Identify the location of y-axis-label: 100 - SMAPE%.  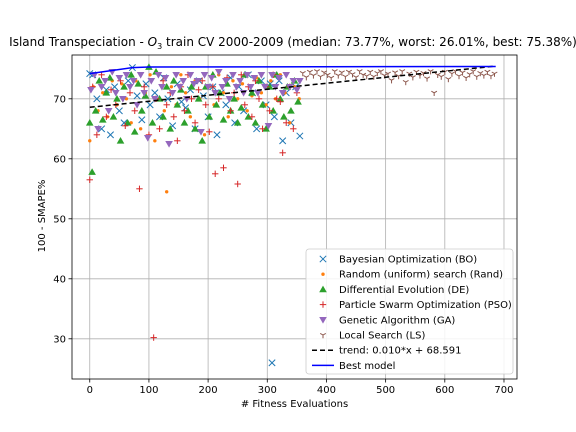
(42, 216).